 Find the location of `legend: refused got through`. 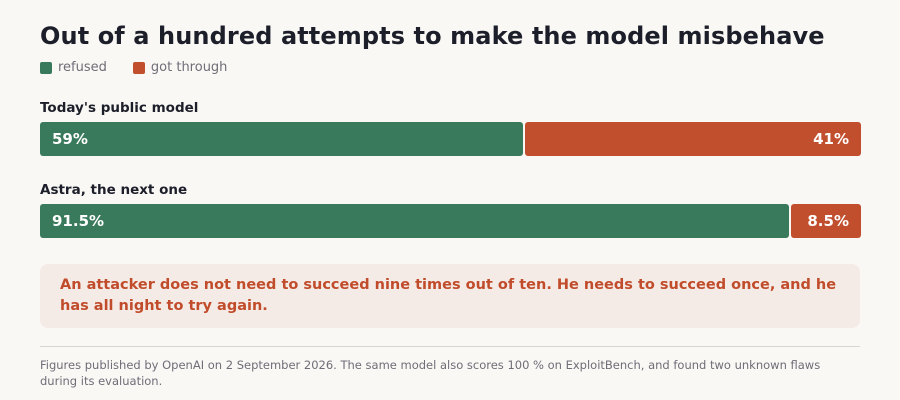

legend: refused got through is located at coordinates (146, 67).